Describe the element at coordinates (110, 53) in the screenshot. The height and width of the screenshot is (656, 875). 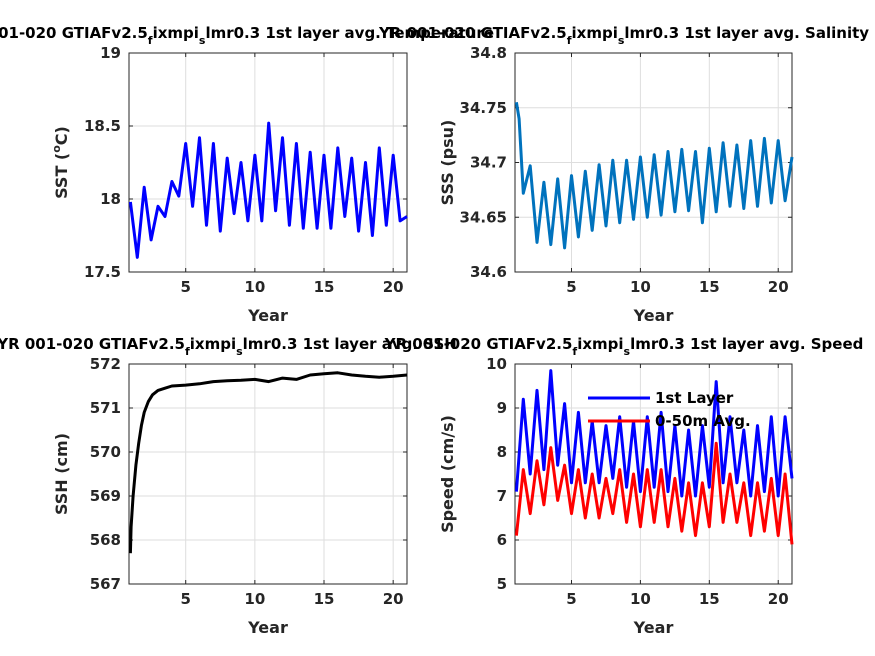
I see `y-tick-label: 19` at that location.